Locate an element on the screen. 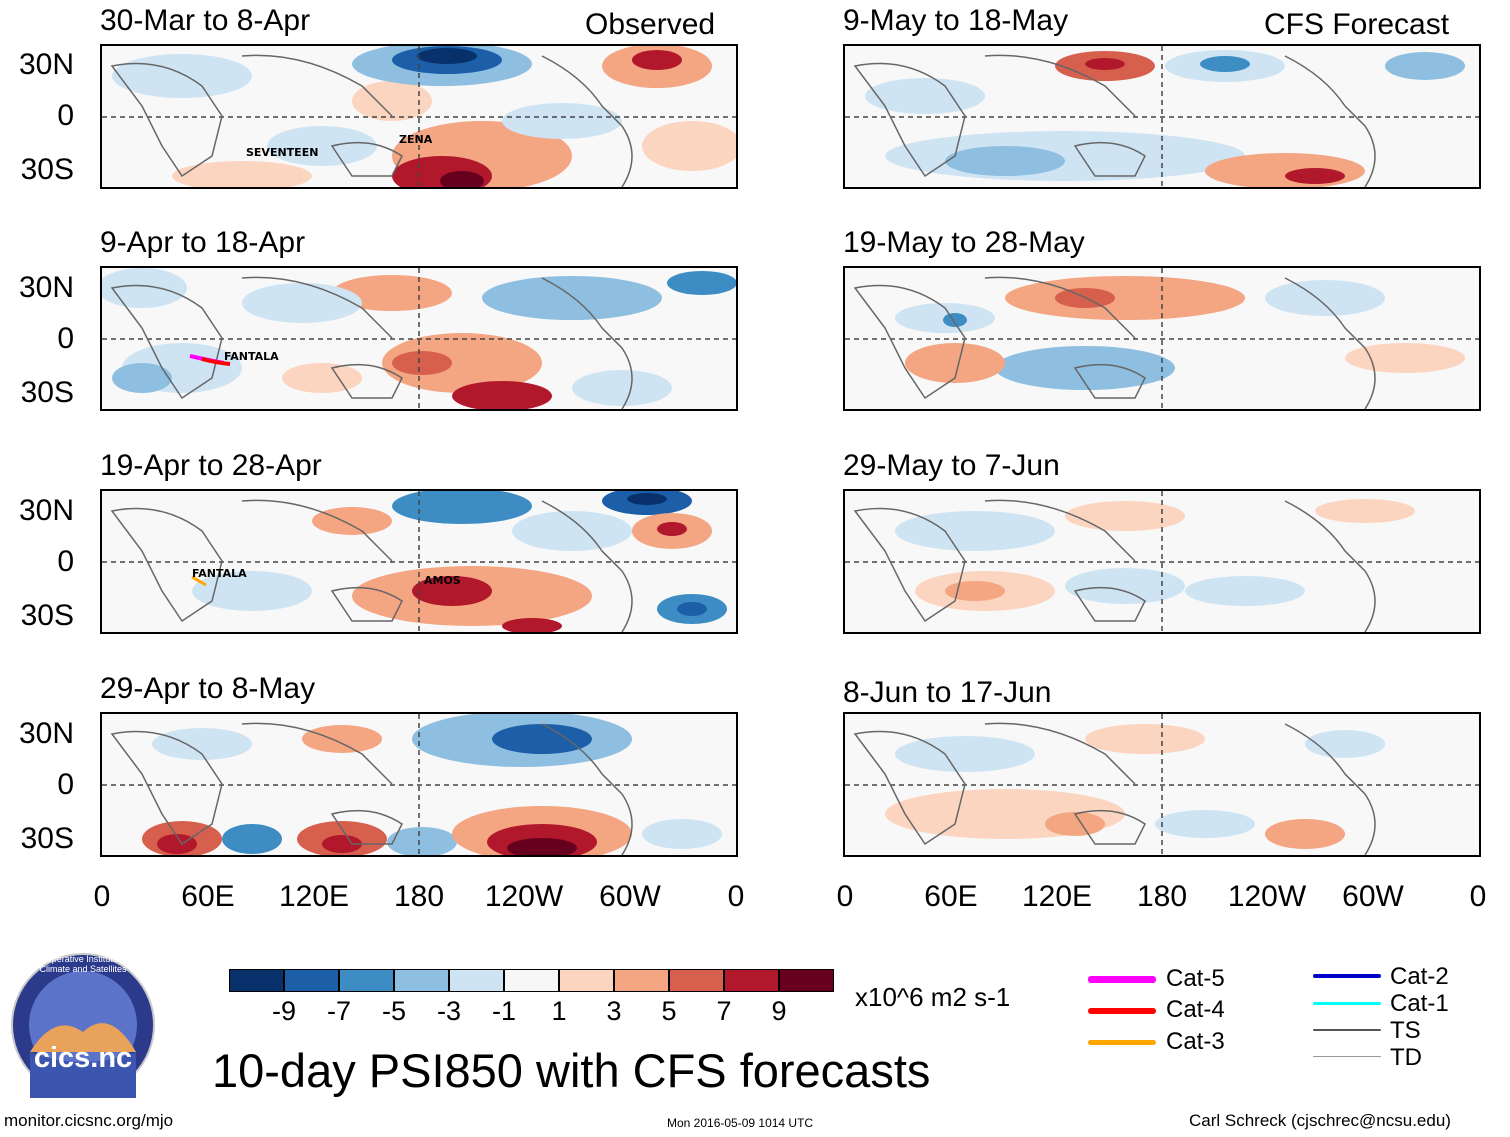 This screenshot has height=1137, width=1510. panel-title-fcst-3: 29-May to 7-Jun is located at coordinates (951, 465).